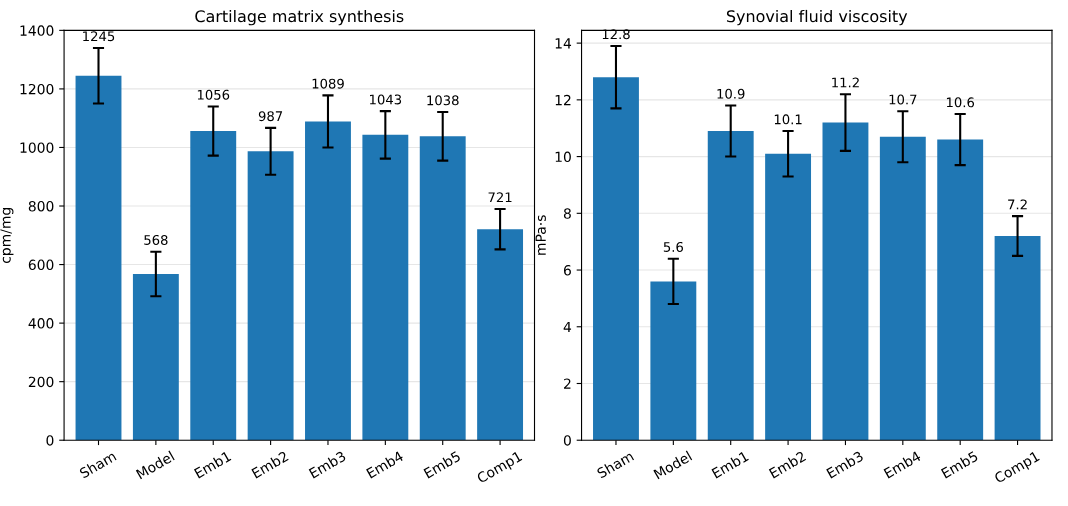 This screenshot has width=1068, height=506. What do you see at coordinates (99, 36) in the screenshot?
I see `data-label: 1245` at bounding box center [99, 36].